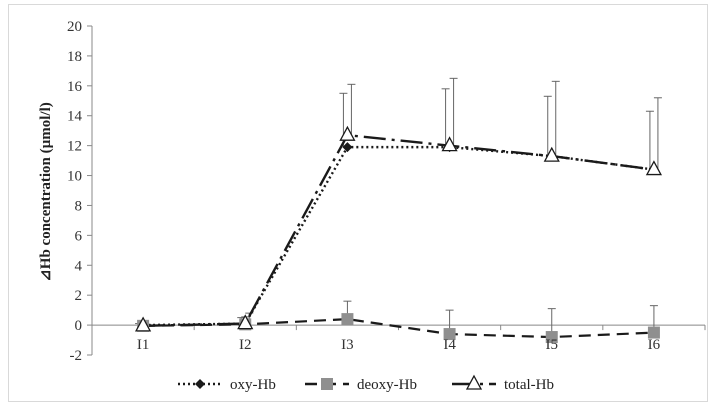 The image size is (712, 406). What do you see at coordinates (245, 345) in the screenshot?
I see `x-tick-label: I2` at bounding box center [245, 345].